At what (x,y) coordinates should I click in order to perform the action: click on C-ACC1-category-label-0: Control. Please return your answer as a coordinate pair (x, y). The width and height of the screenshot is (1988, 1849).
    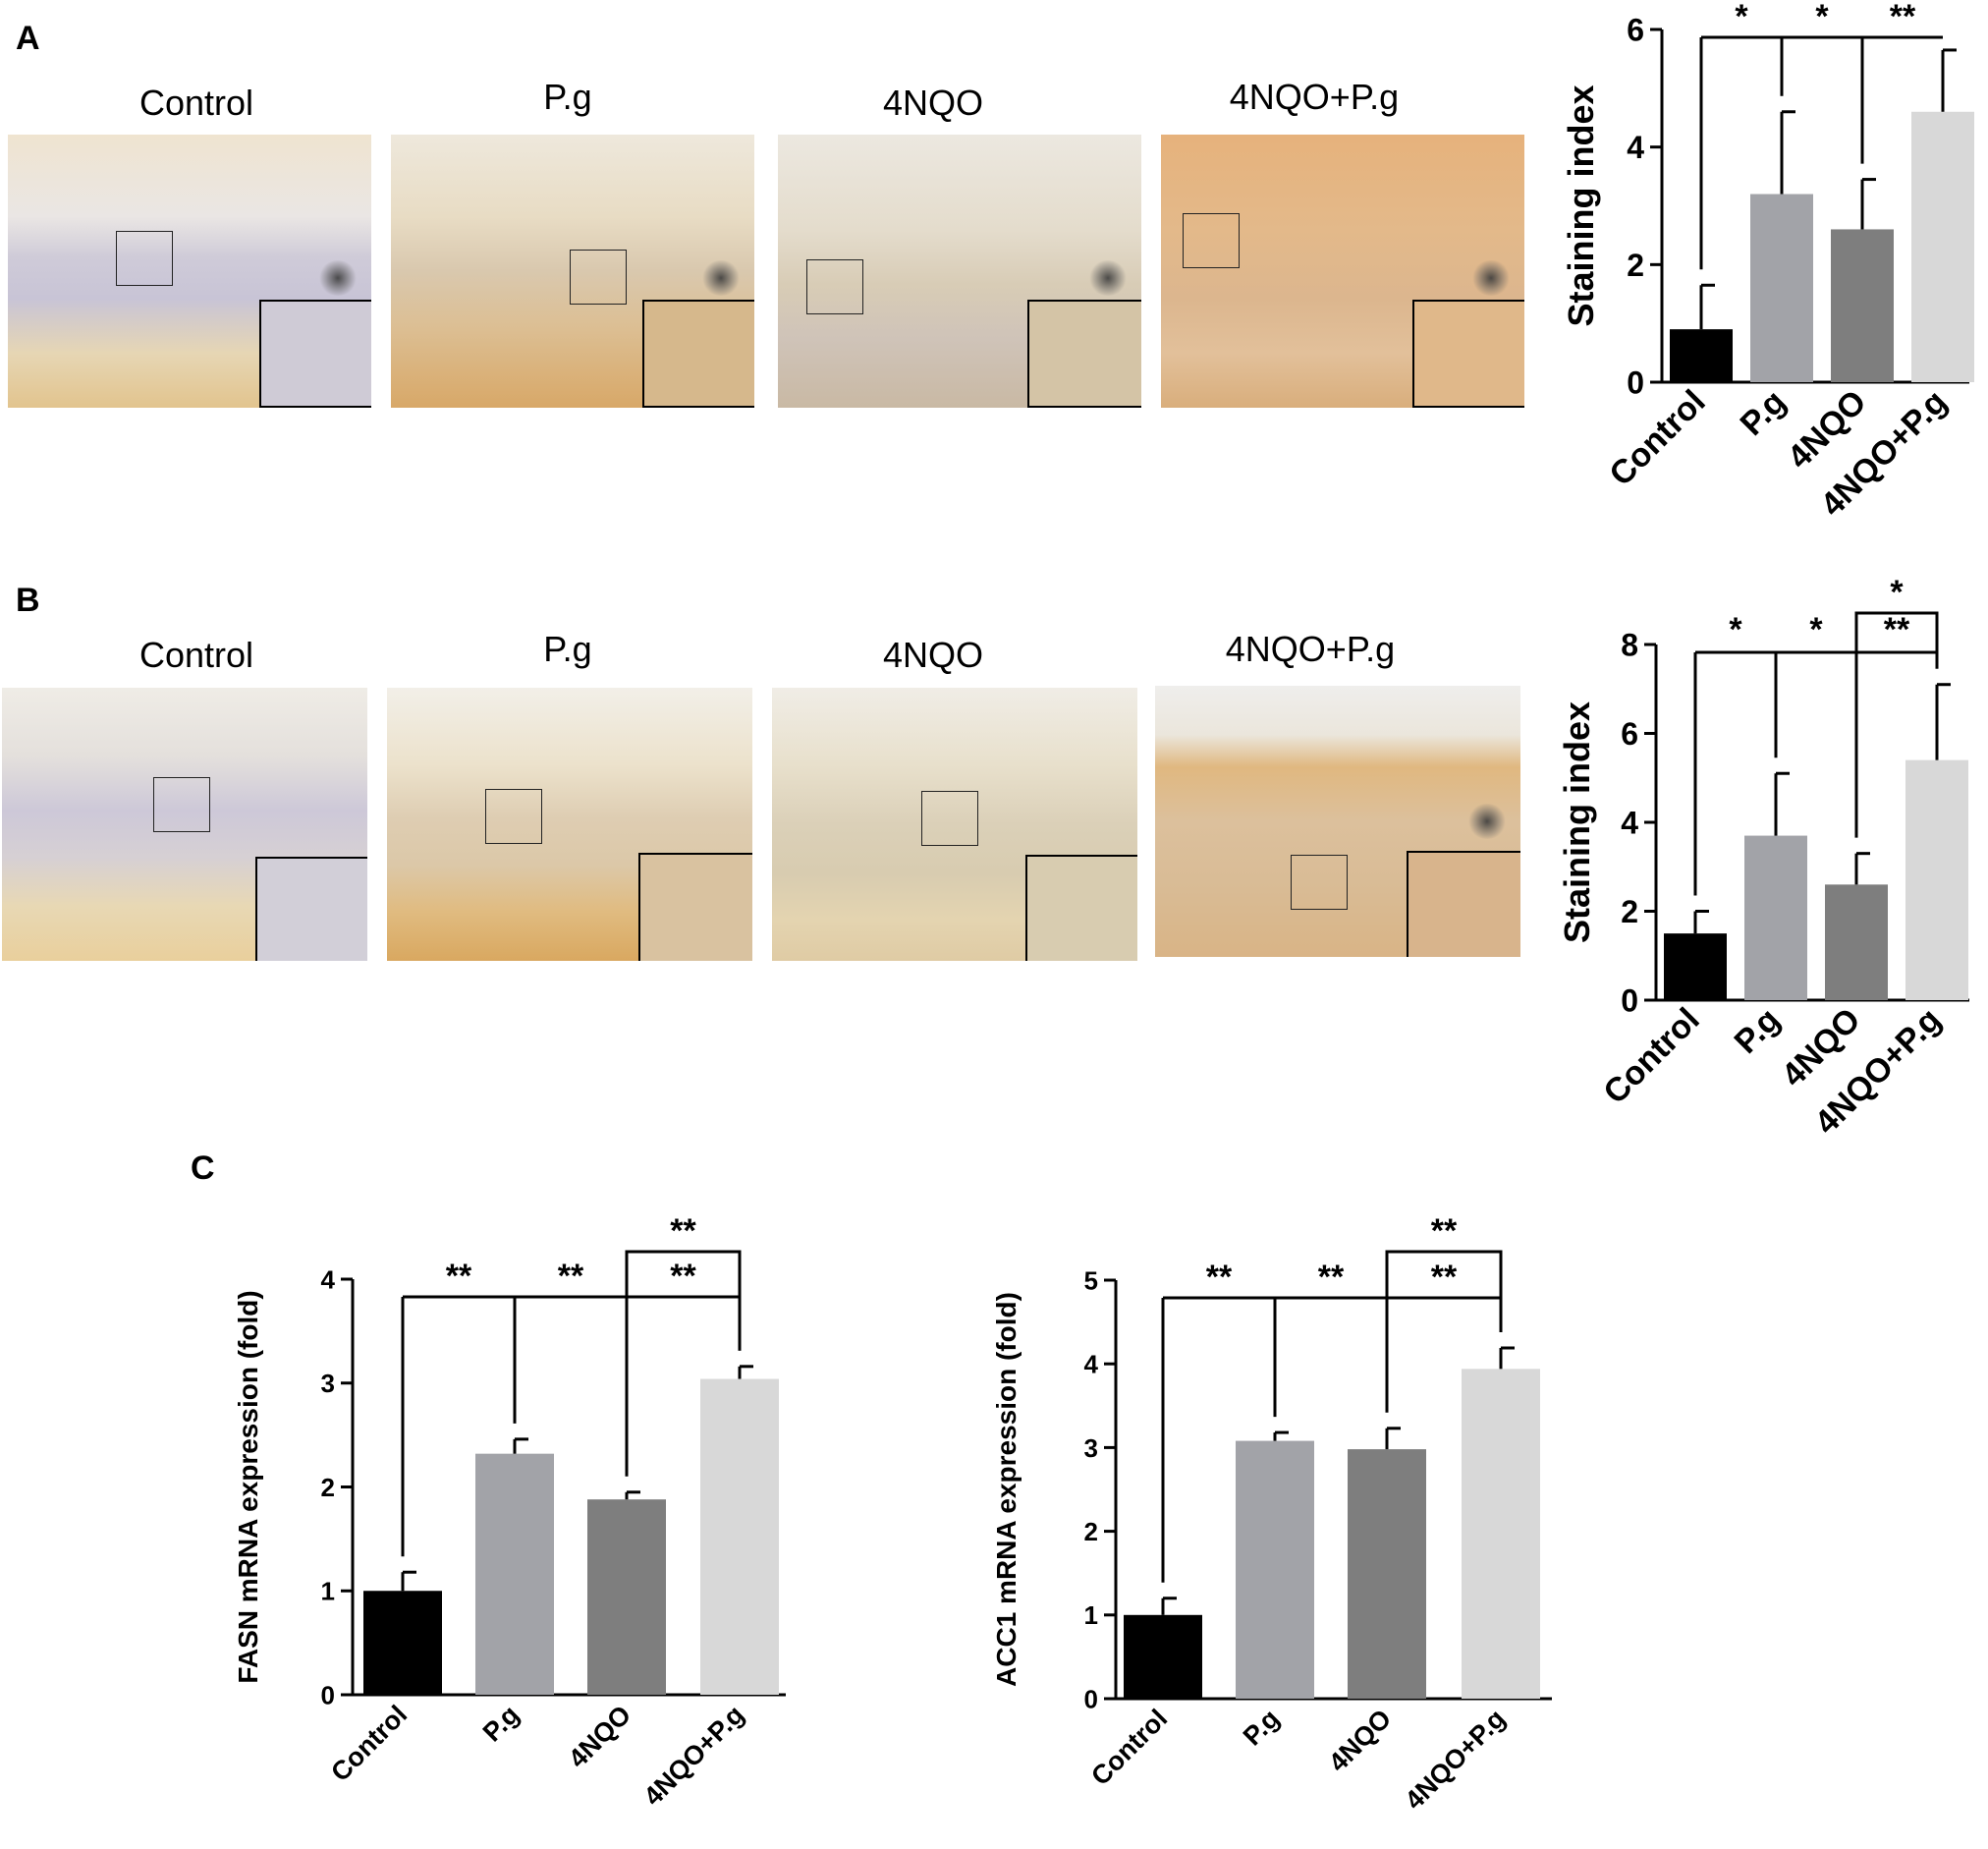
    Looking at the image, I should click on (1129, 1747).